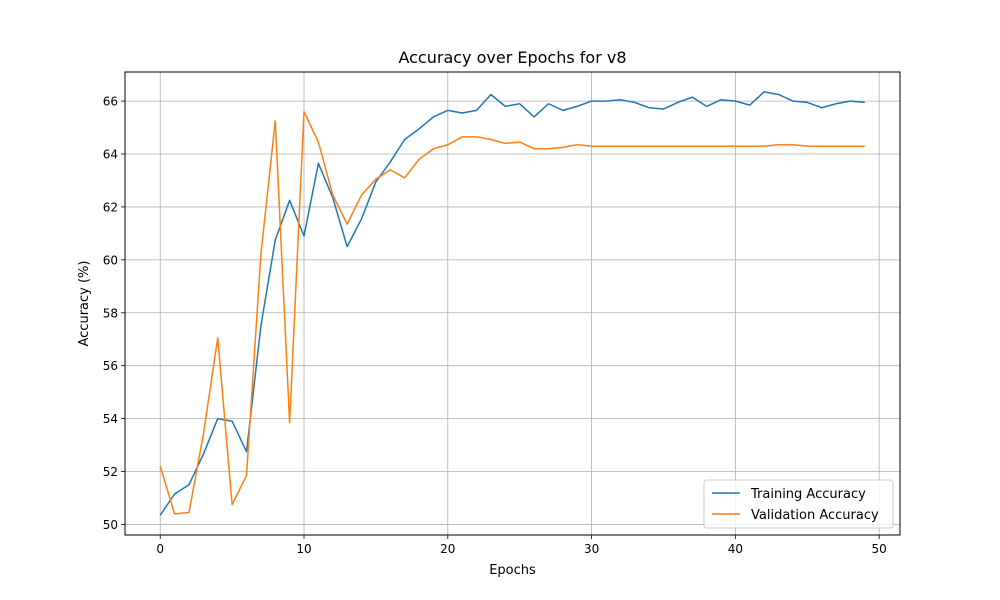 The image size is (1000, 600). What do you see at coordinates (879, 549) in the screenshot?
I see `x-tick-label: 50` at bounding box center [879, 549].